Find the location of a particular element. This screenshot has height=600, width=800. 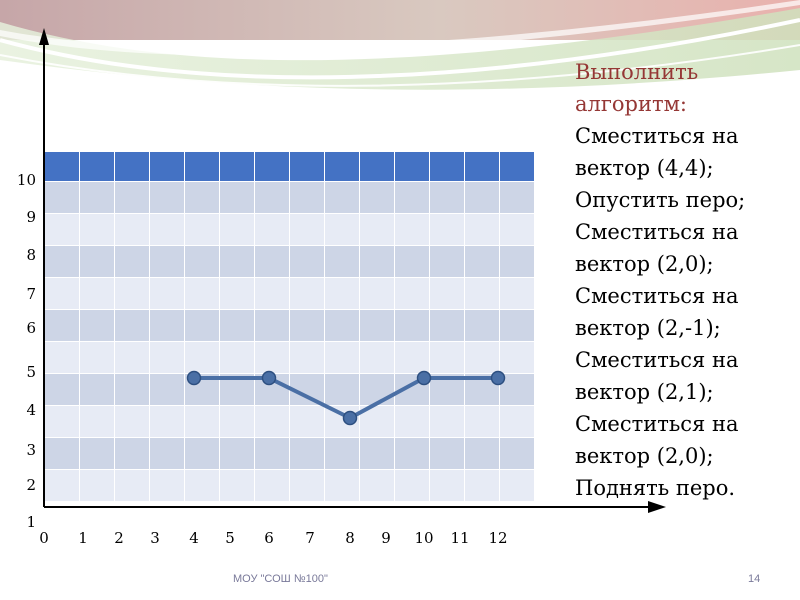

algorithm-step-line: вектор (2,1); is located at coordinates (644, 392).